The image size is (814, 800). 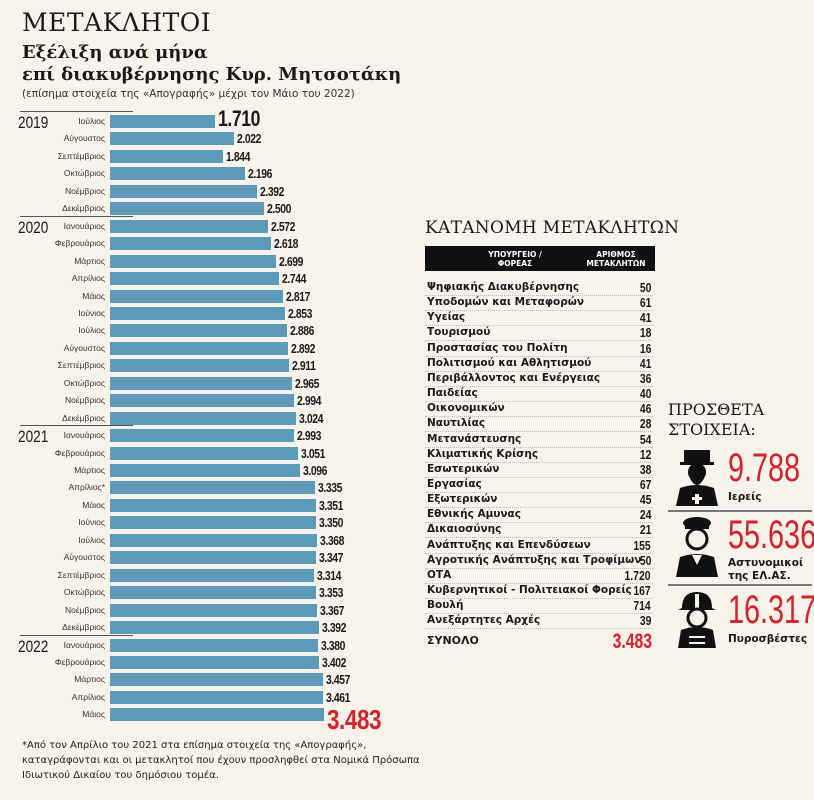 What do you see at coordinates (509, 544) in the screenshot?
I see `ministry-name: Ανάπτυξης και Επενδύσεων` at bounding box center [509, 544].